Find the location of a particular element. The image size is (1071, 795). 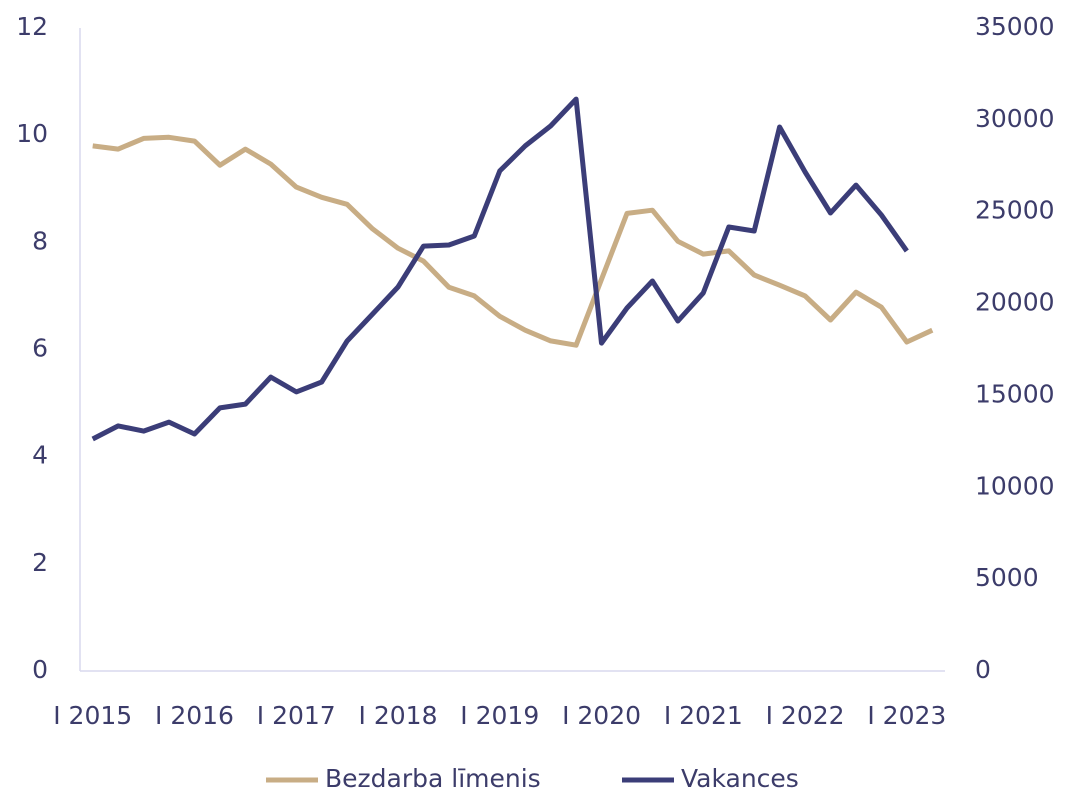

y2-tick-label: 10000 is located at coordinates (1015, 485).